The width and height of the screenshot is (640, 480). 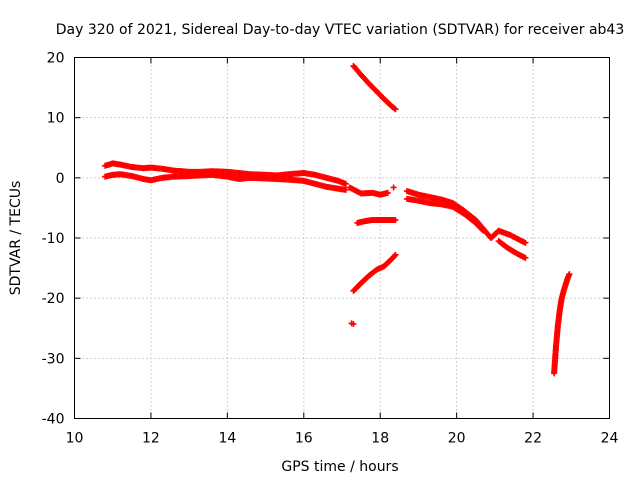 I want to click on x-tick-label: 12, so click(x=151, y=439).